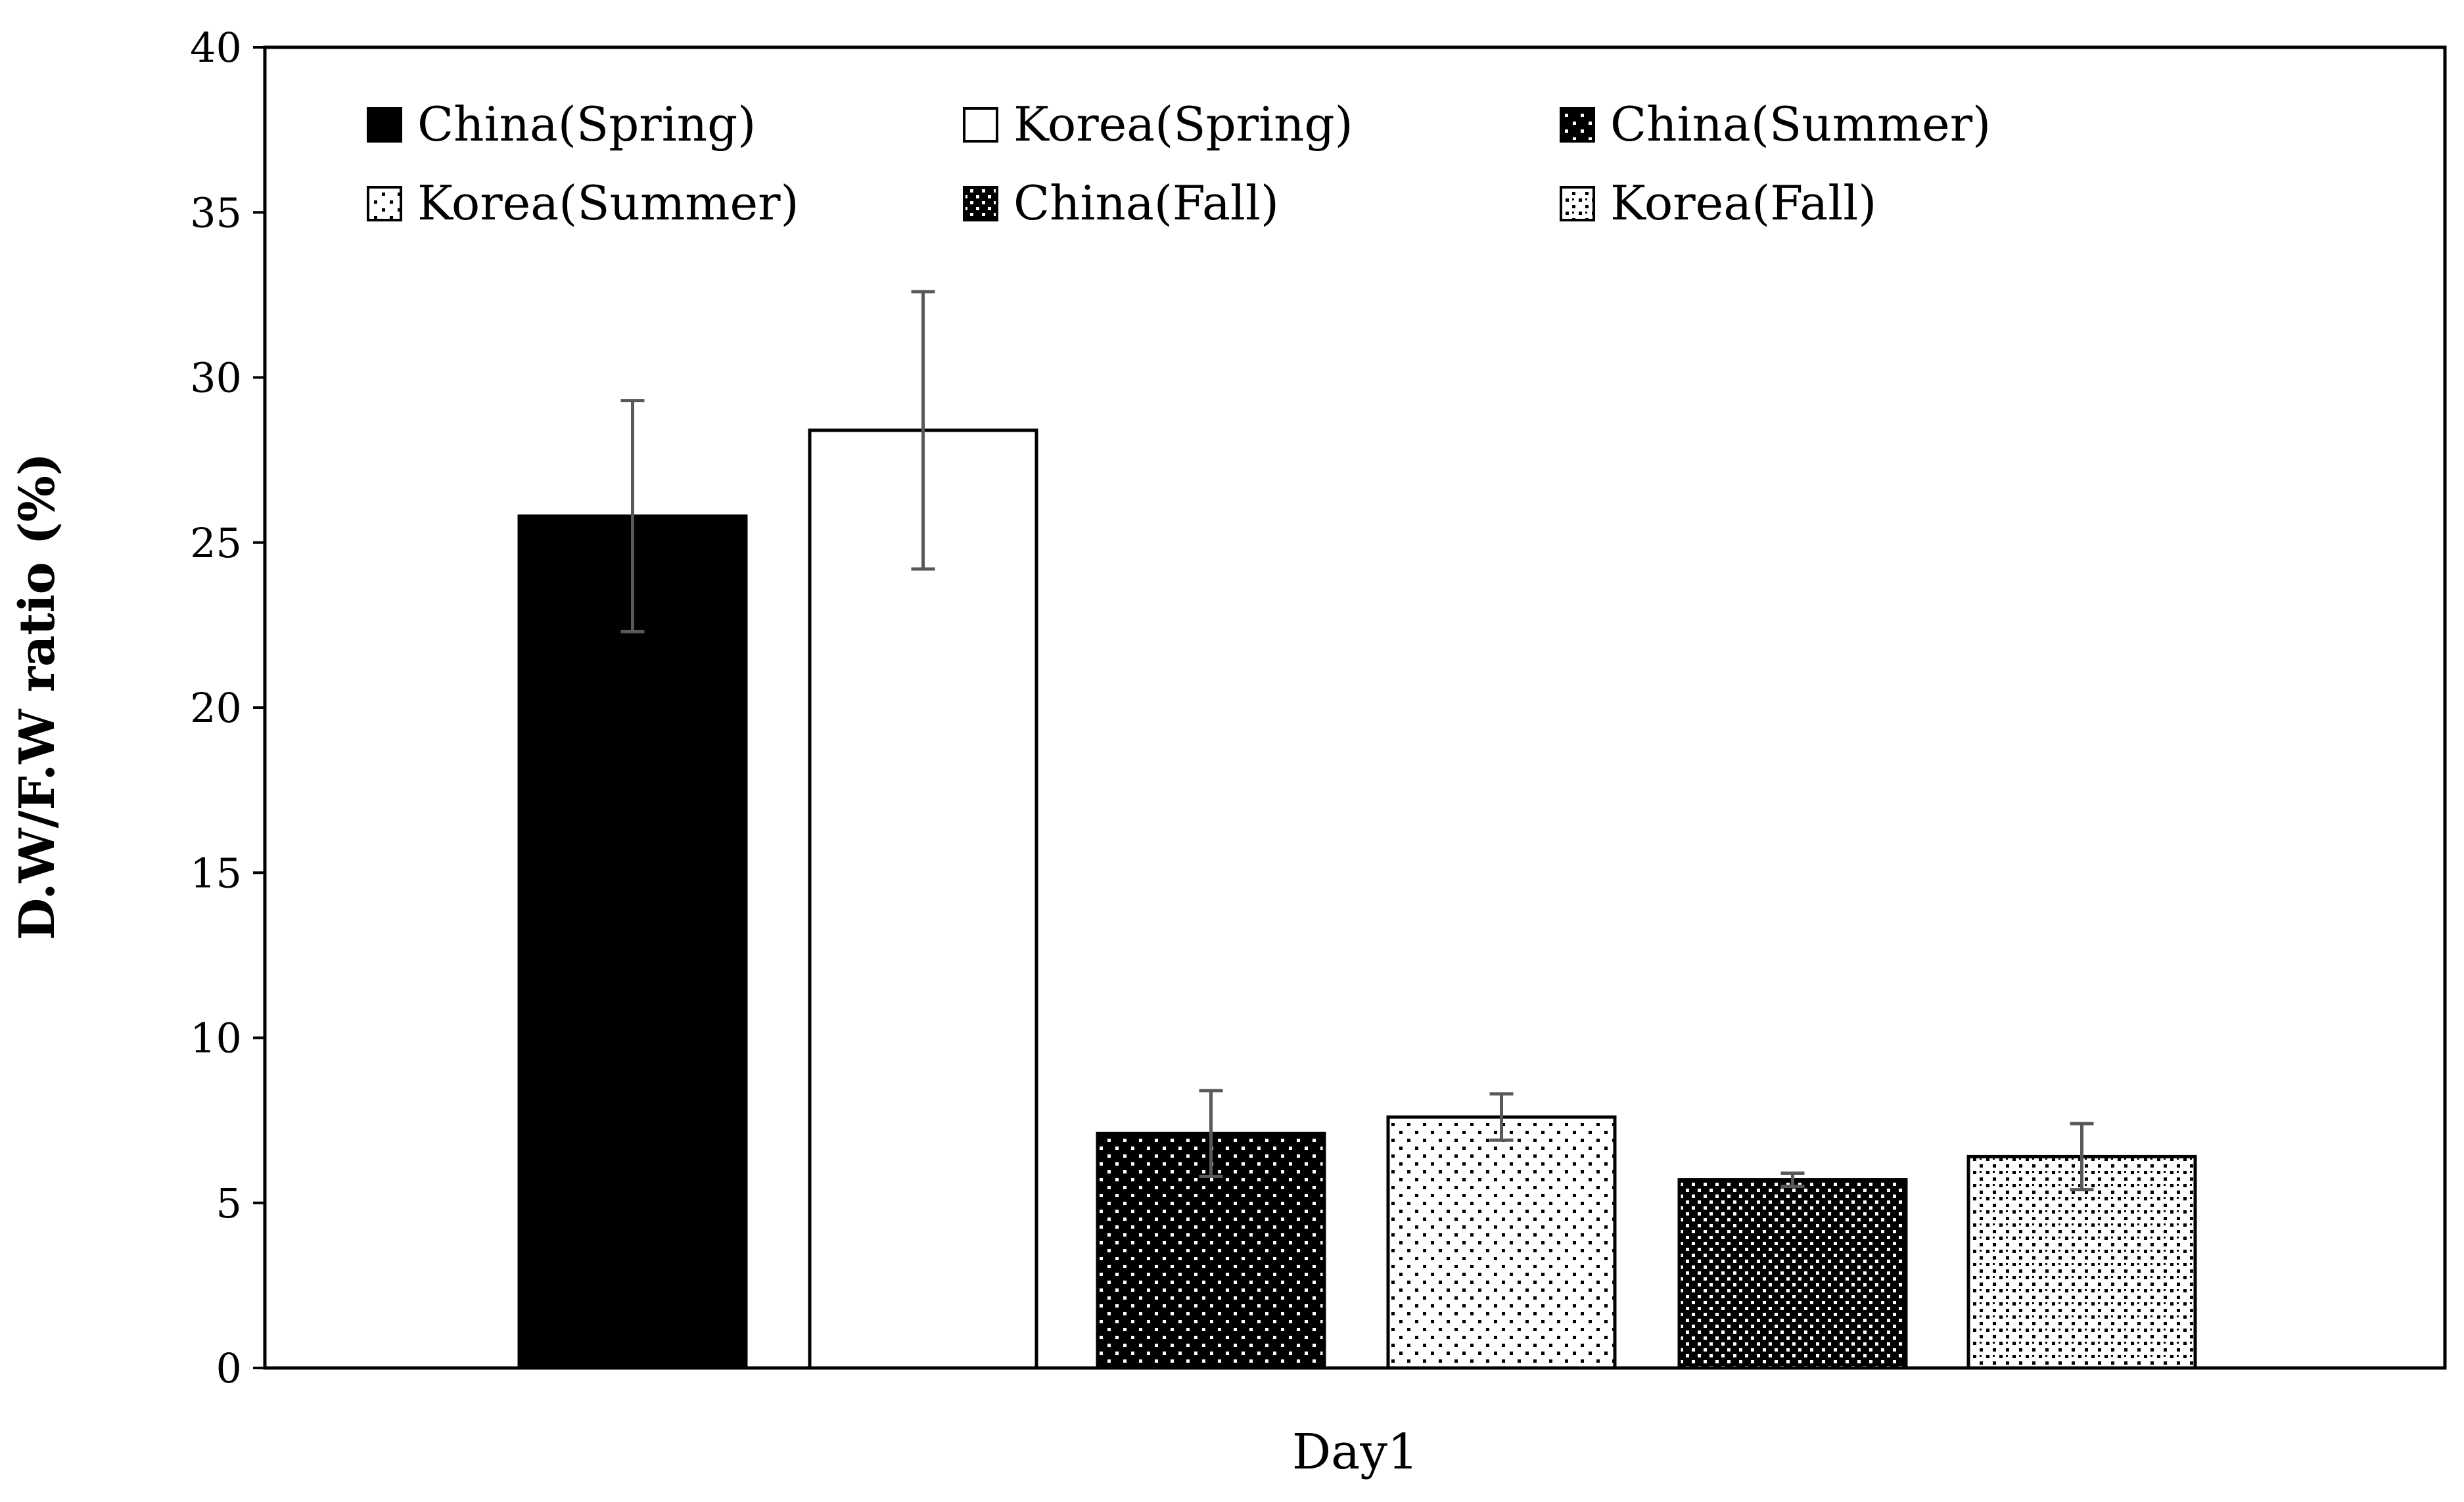 The width and height of the screenshot is (2464, 1502). Describe the element at coordinates (608, 203) in the screenshot. I see `legend-label: Korea(Summer)` at that location.